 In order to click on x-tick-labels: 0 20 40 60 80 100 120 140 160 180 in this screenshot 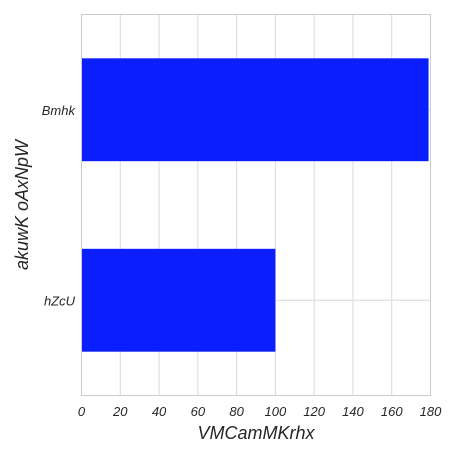, I will do `click(260, 411)`.